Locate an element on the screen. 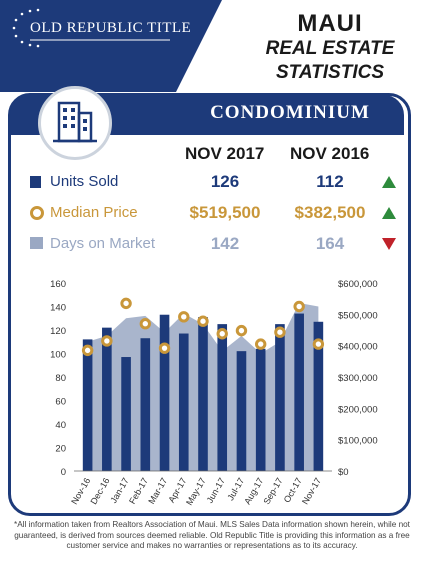  header-band is located at coordinates (111, 46).